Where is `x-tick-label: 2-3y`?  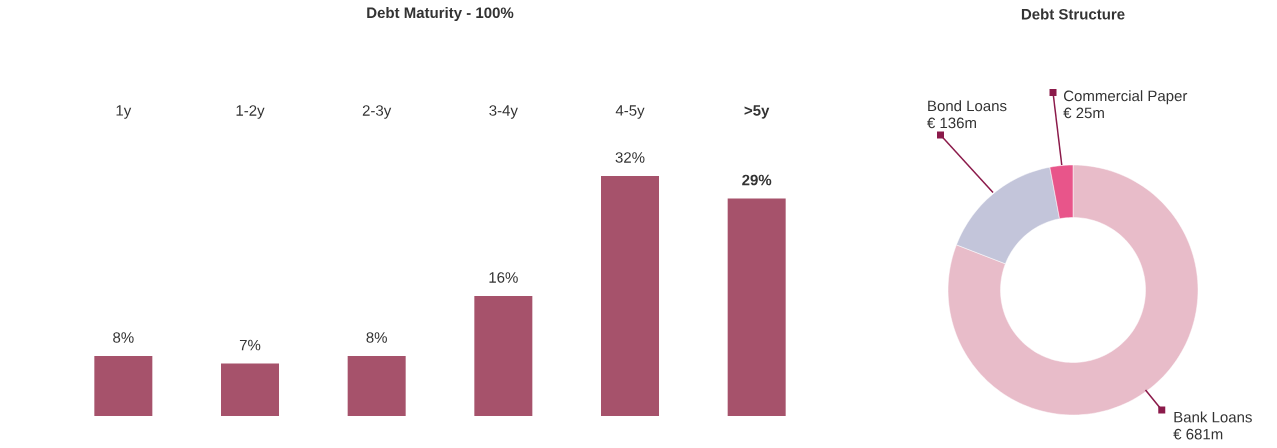
x-tick-label: 2-3y is located at coordinates (377, 112).